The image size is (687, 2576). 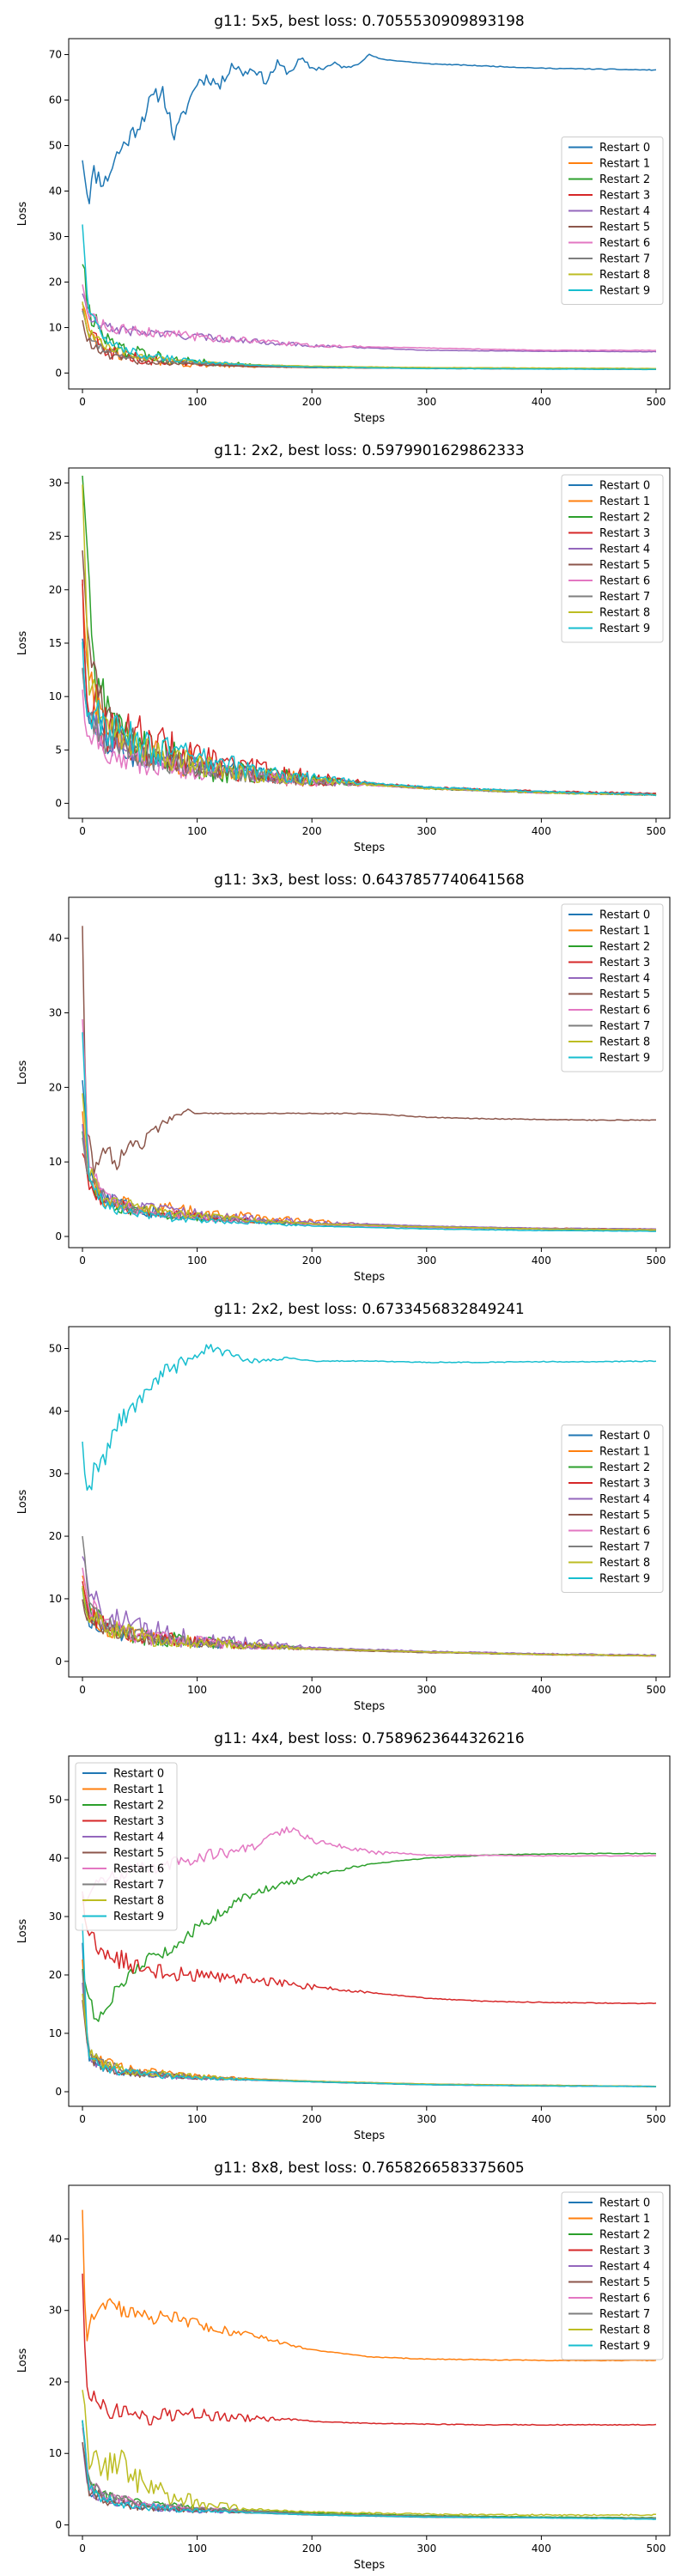 What do you see at coordinates (369, 450) in the screenshot?
I see `chart-title: g11: 2x2, best loss: 0.5979901629862333` at bounding box center [369, 450].